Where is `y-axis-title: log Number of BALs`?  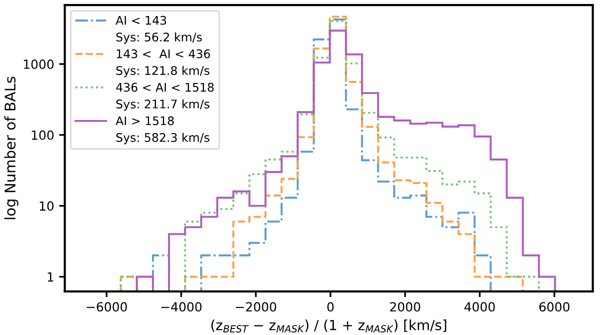
y-axis-title: log Number of BALs is located at coordinates (11, 148).